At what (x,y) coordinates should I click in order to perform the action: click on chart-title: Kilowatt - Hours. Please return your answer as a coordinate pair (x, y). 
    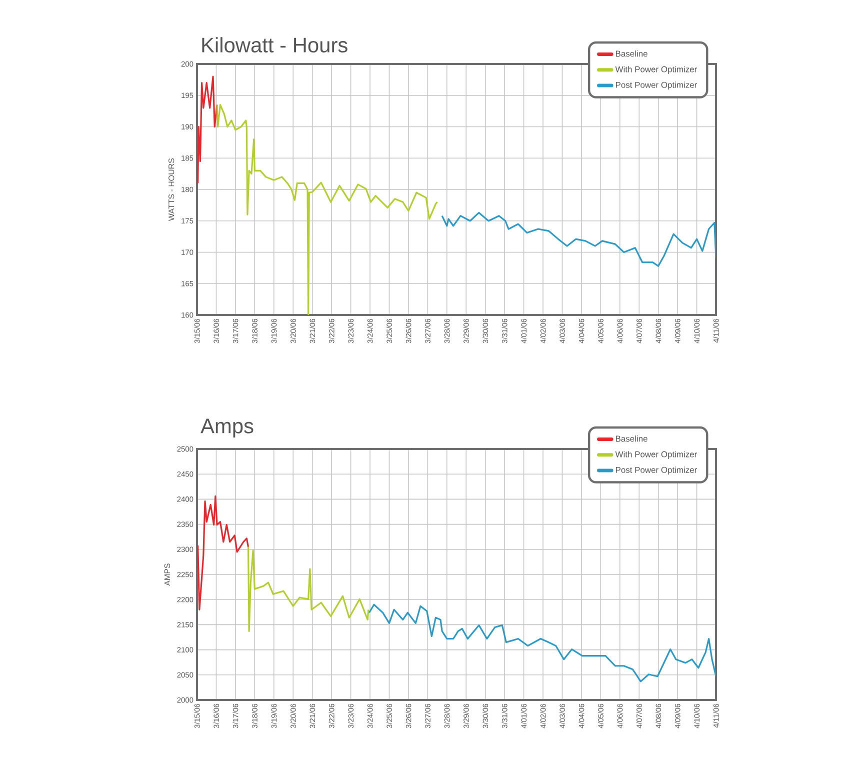
    Looking at the image, I should click on (275, 44).